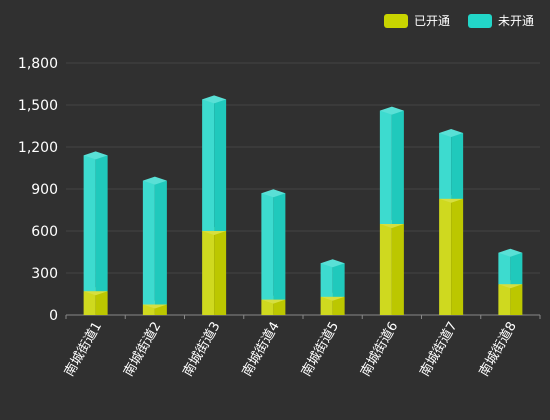 This screenshot has width=550, height=420. I want to click on x-tick-label: 南城街道7, so click(439, 349).